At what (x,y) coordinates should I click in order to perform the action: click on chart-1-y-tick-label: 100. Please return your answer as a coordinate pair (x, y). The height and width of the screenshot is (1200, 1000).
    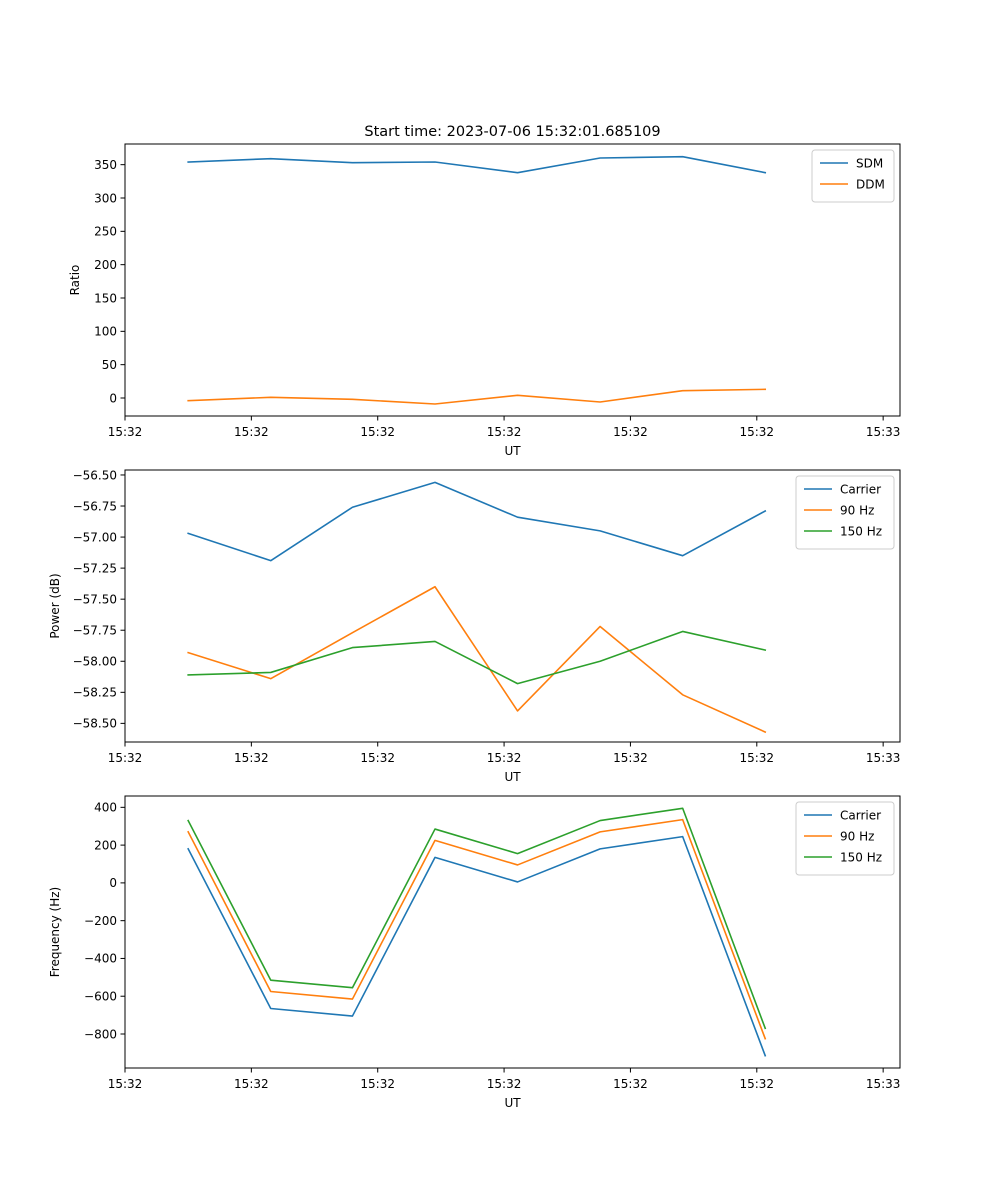
    Looking at the image, I should click on (105, 332).